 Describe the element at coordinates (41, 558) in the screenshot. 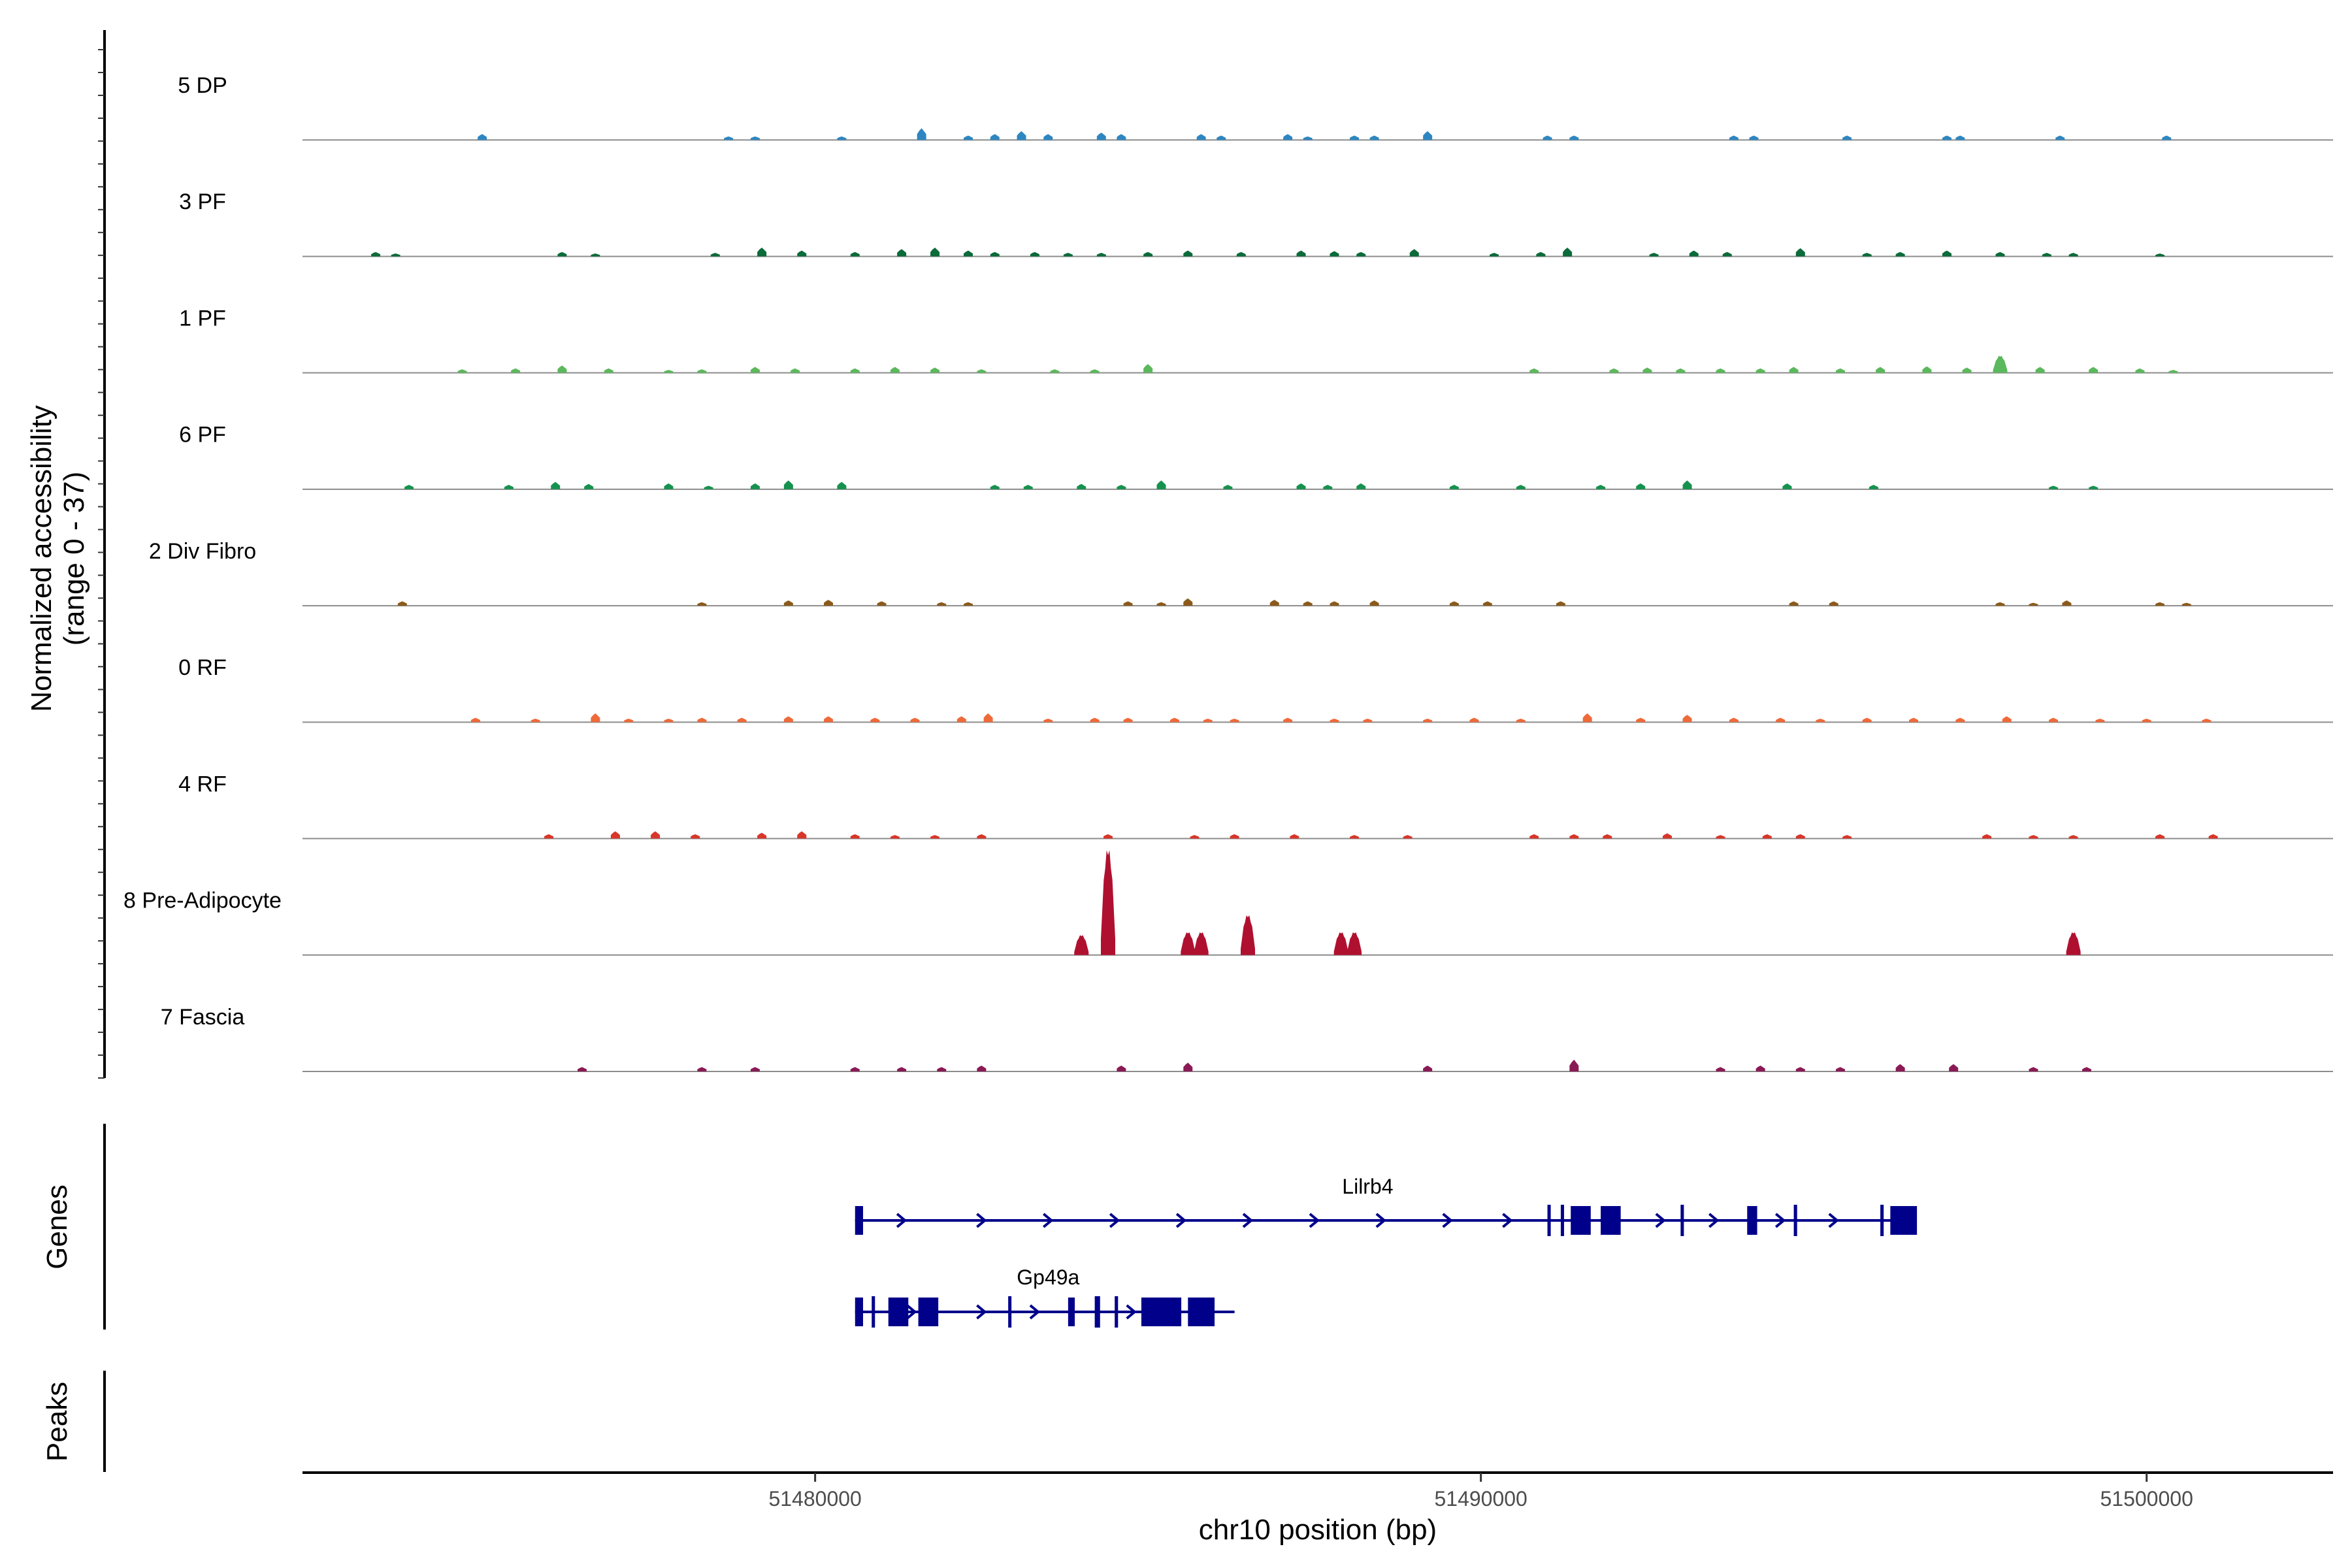

I see `y-axis-title-line1: Normalized accessibility` at that location.